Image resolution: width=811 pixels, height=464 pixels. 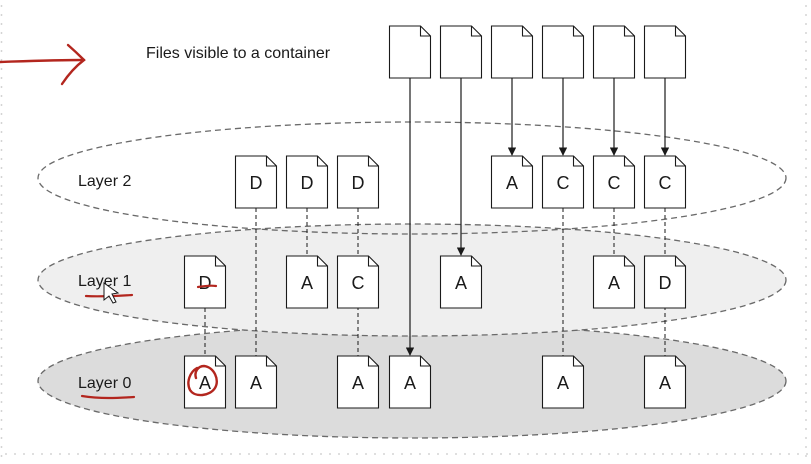 I want to click on layer2-label: Layer 2, so click(x=104, y=181).